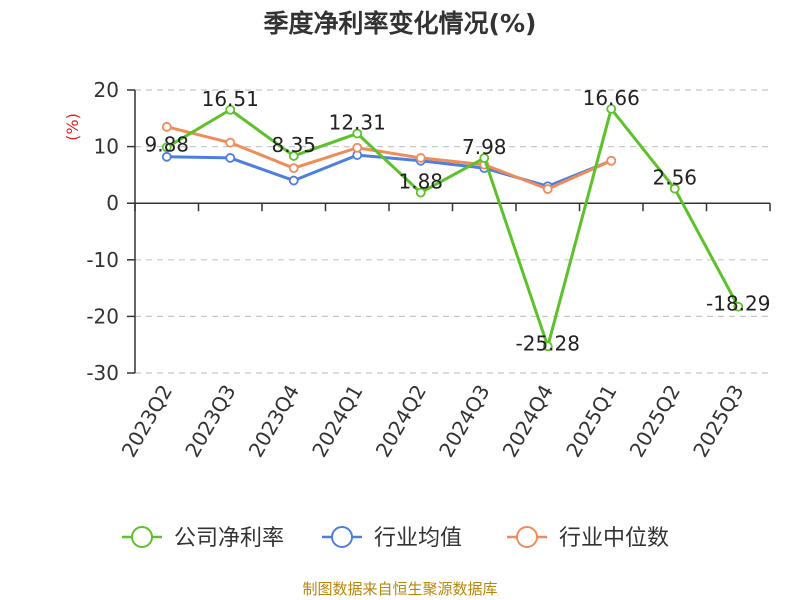 The height and width of the screenshot is (600, 800). Describe the element at coordinates (400, 589) in the screenshot. I see `data-source-note: 制图数据来自恒生聚源数据库` at that location.